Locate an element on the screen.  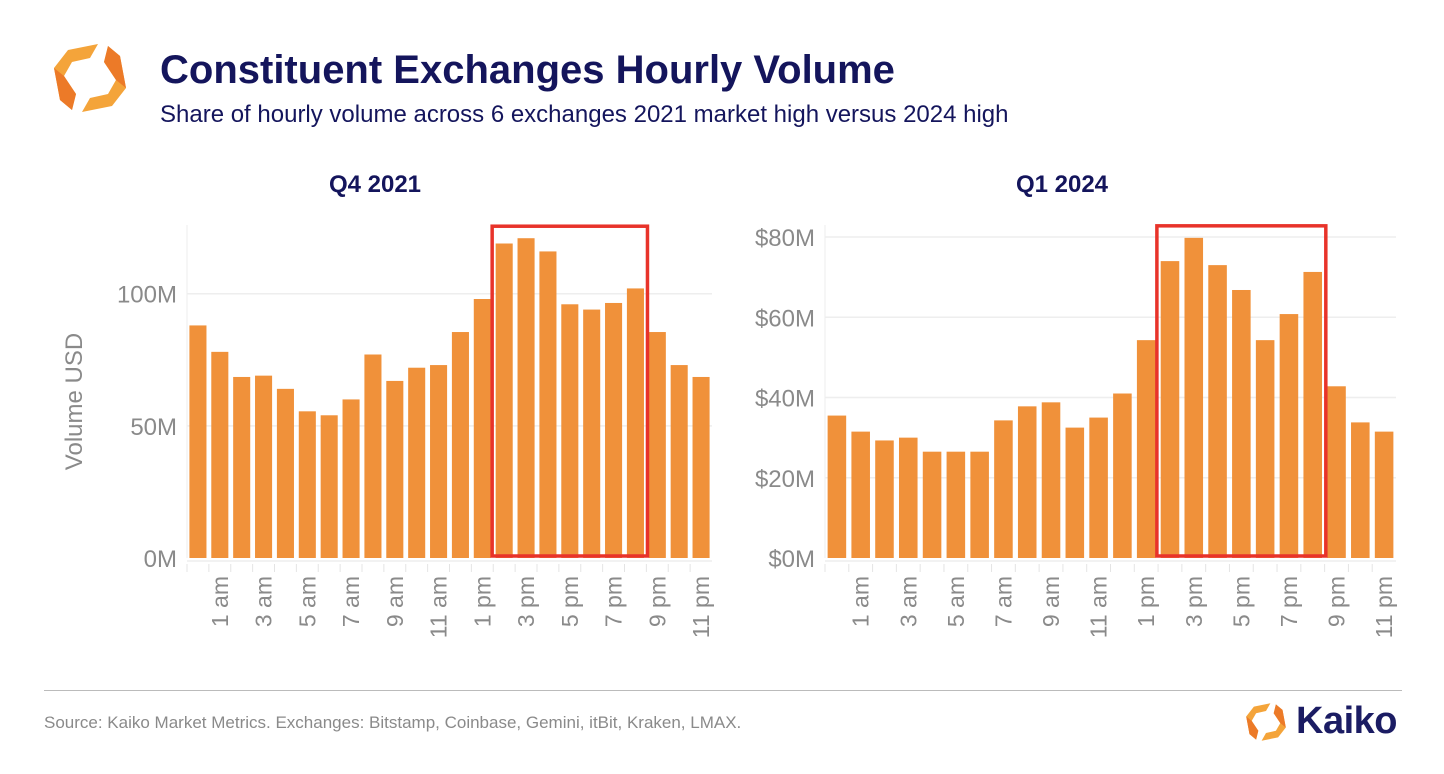
y-tick-label: $80M is located at coordinates (785, 238).